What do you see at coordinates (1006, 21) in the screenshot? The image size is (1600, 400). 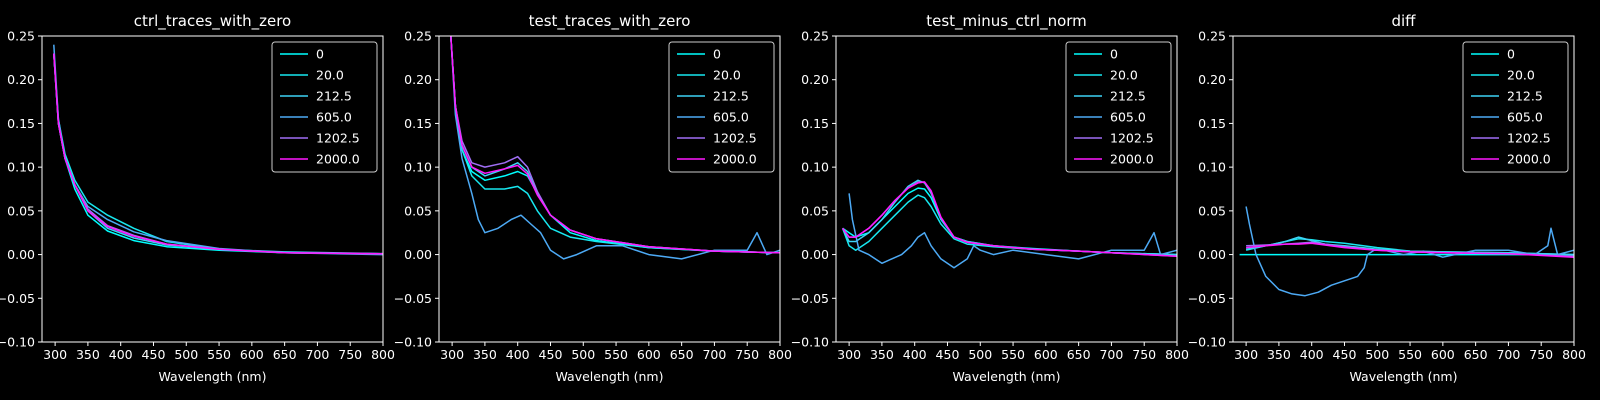 I see `panel-title: test_minus_ctrl_norm` at bounding box center [1006, 21].